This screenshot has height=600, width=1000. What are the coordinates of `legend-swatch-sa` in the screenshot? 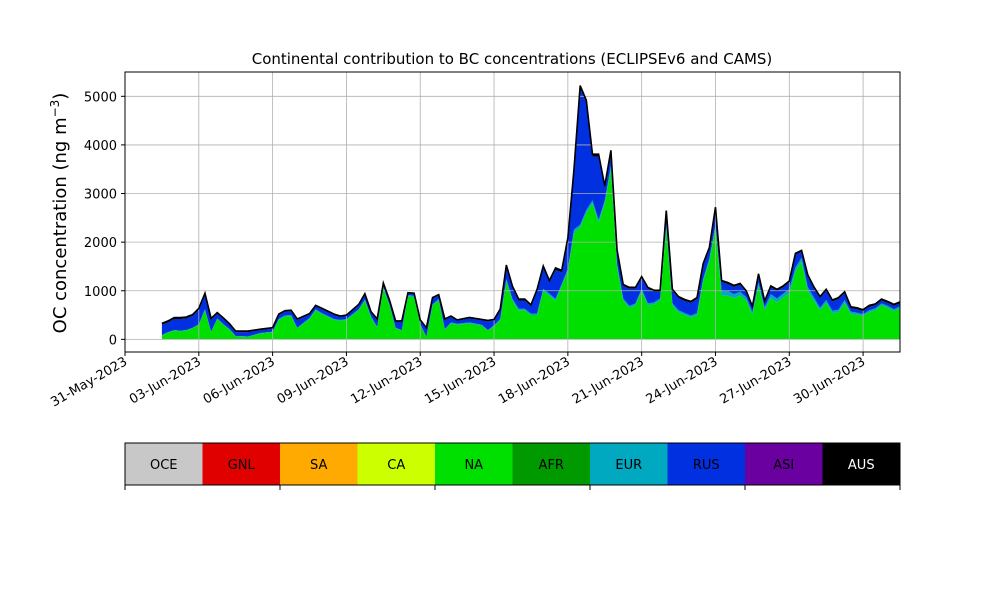 It's located at (319, 464).